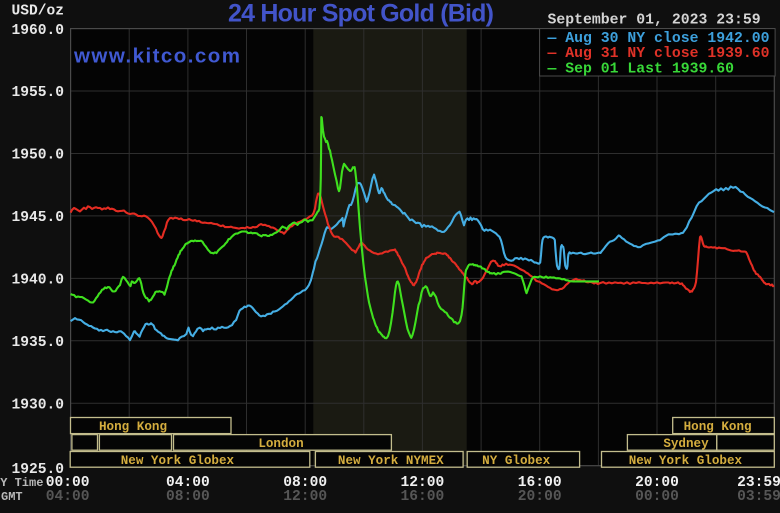 The height and width of the screenshot is (513, 780). I want to click on svg-text: — Sep 01 Last 1939.60, so click(641, 69).